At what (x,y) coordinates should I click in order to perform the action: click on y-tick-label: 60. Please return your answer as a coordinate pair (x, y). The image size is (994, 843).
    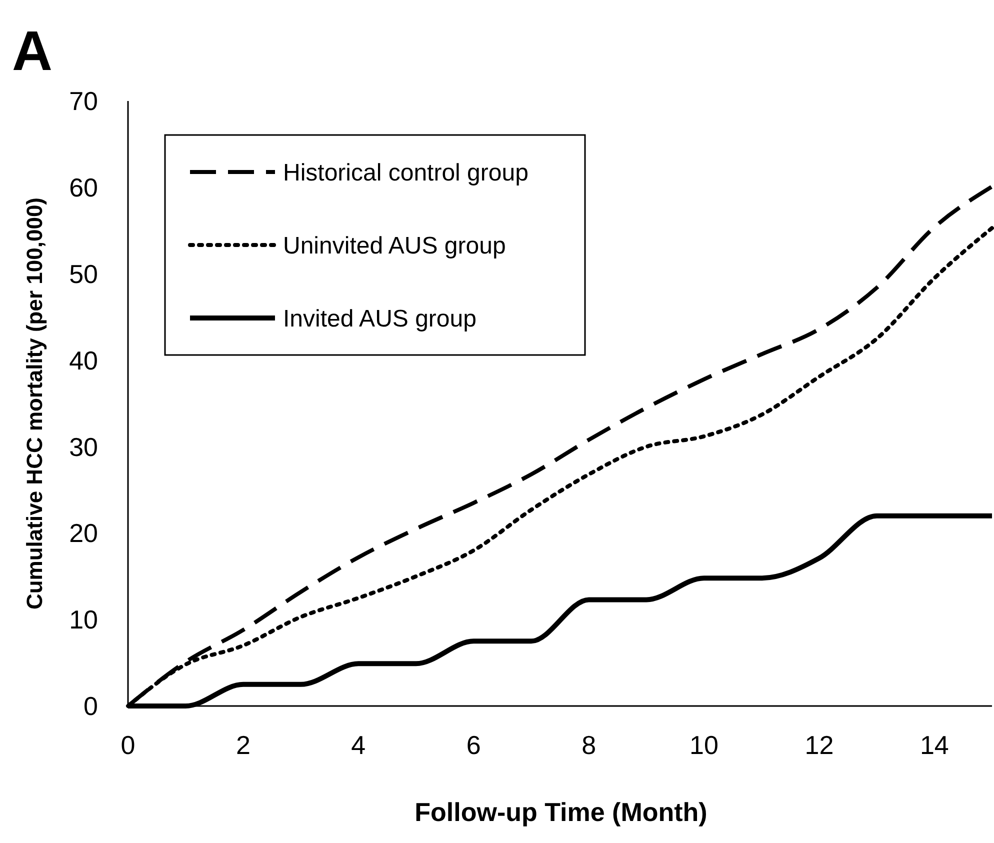
    Looking at the image, I should click on (83, 187).